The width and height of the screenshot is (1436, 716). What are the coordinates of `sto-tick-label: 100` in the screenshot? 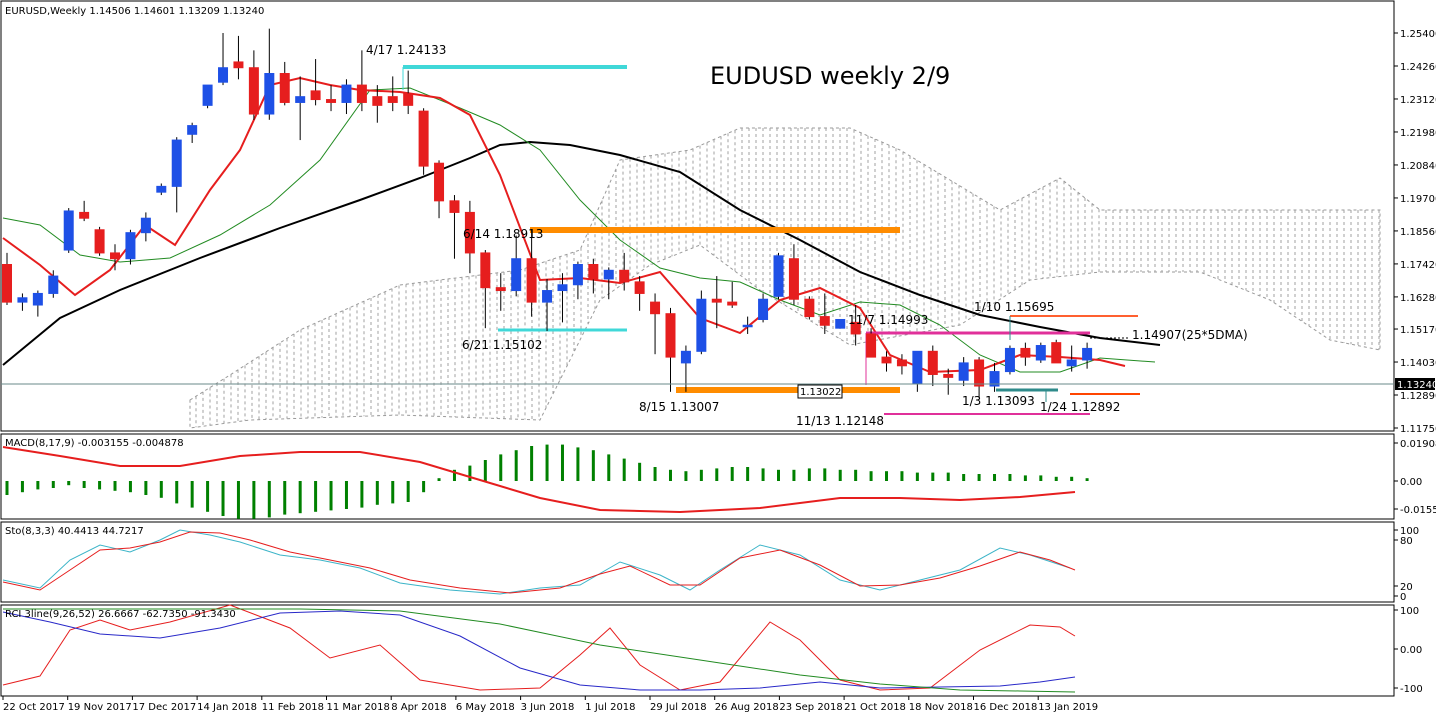 It's located at (1409, 531).